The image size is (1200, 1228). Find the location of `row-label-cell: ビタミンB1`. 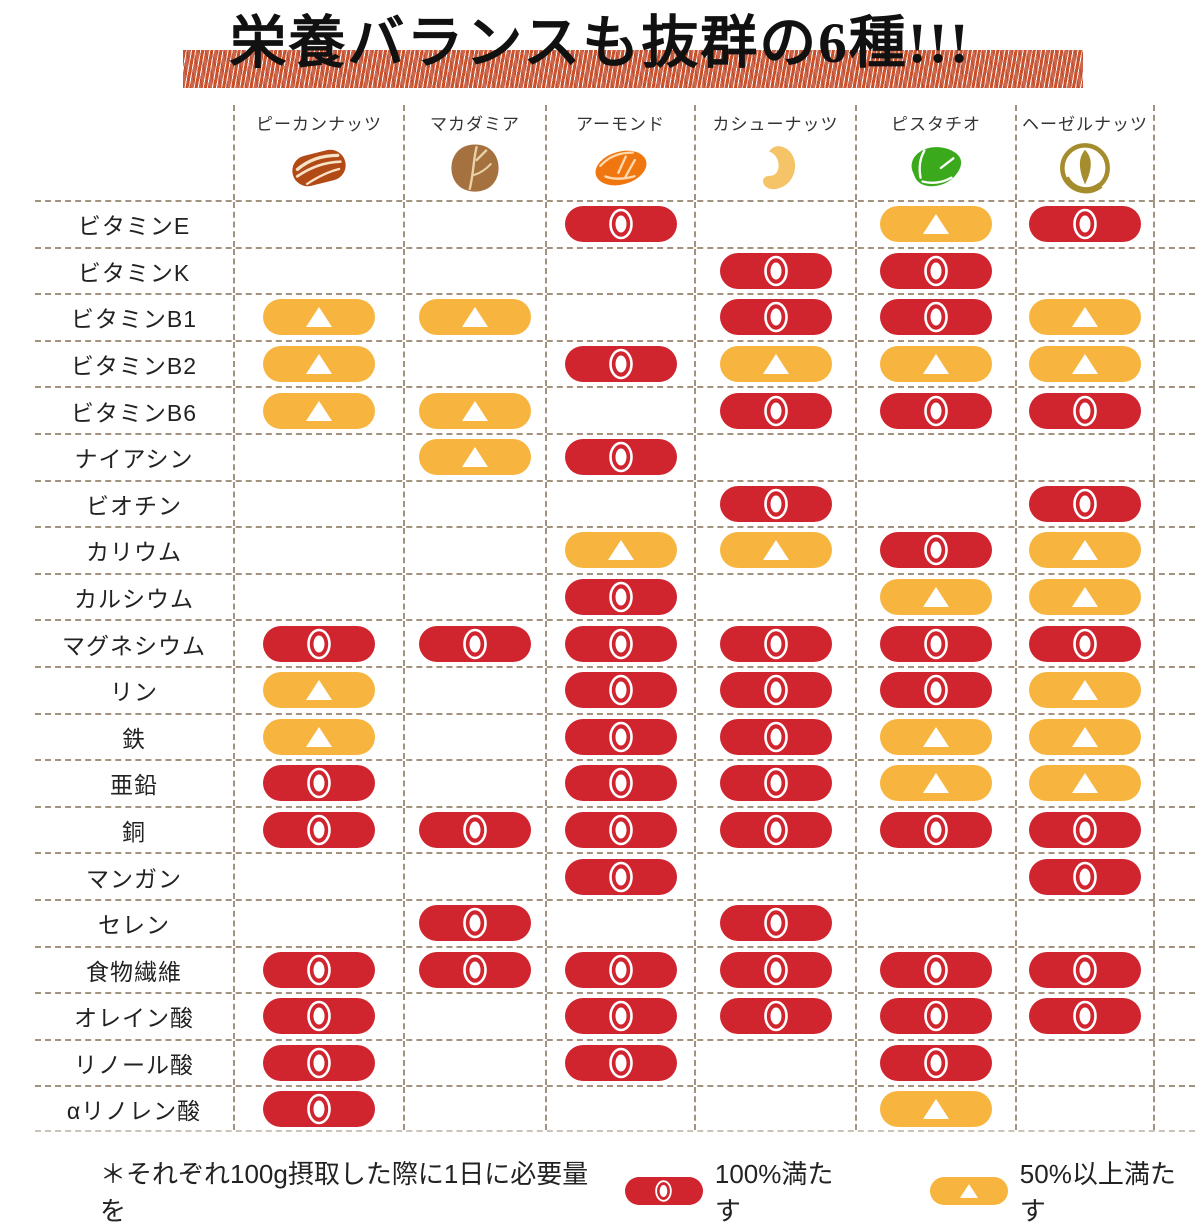

row-label-cell: ビタミンB1 is located at coordinates (134, 317).